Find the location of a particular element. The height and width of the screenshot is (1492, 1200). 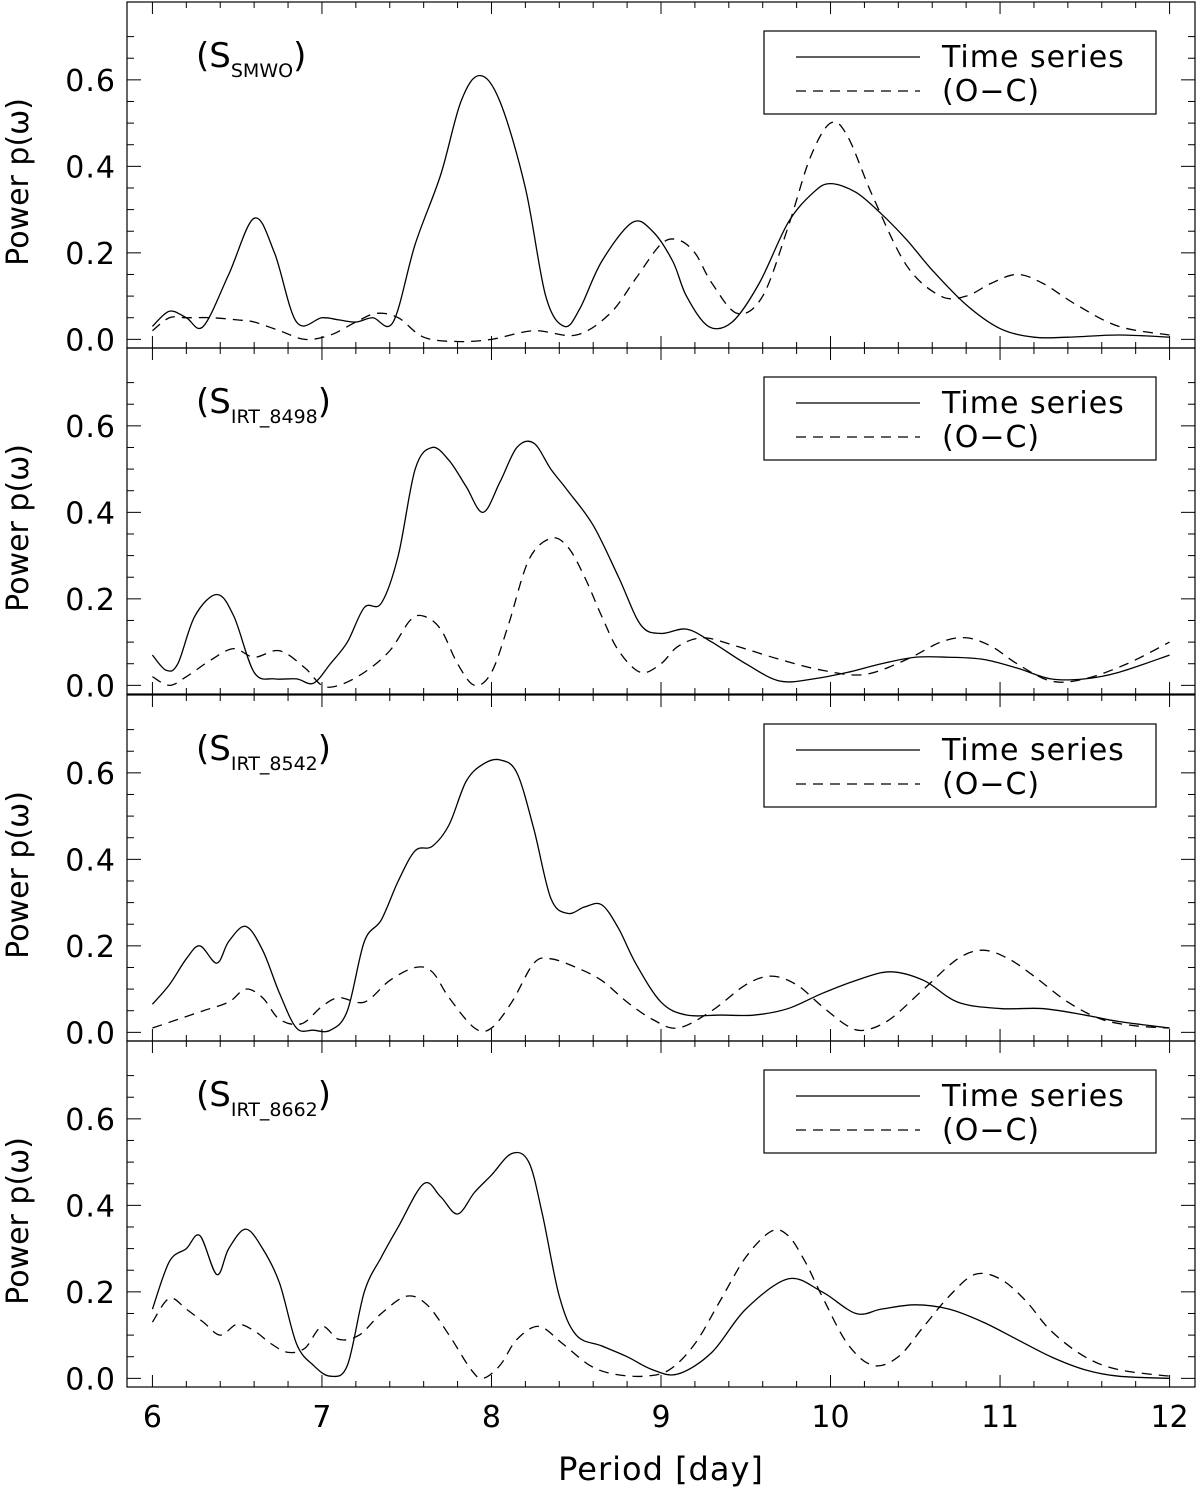

x-tick-label: 8 is located at coordinates (491, 1417).